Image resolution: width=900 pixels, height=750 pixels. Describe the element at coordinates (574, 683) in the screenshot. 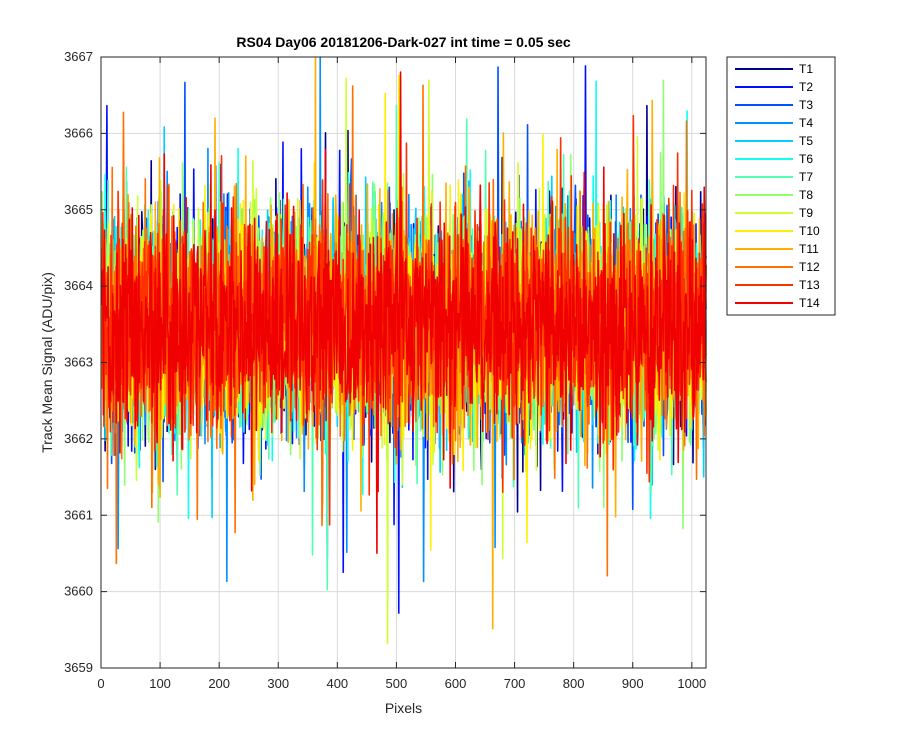

I see `x-tick-label: 800` at that location.